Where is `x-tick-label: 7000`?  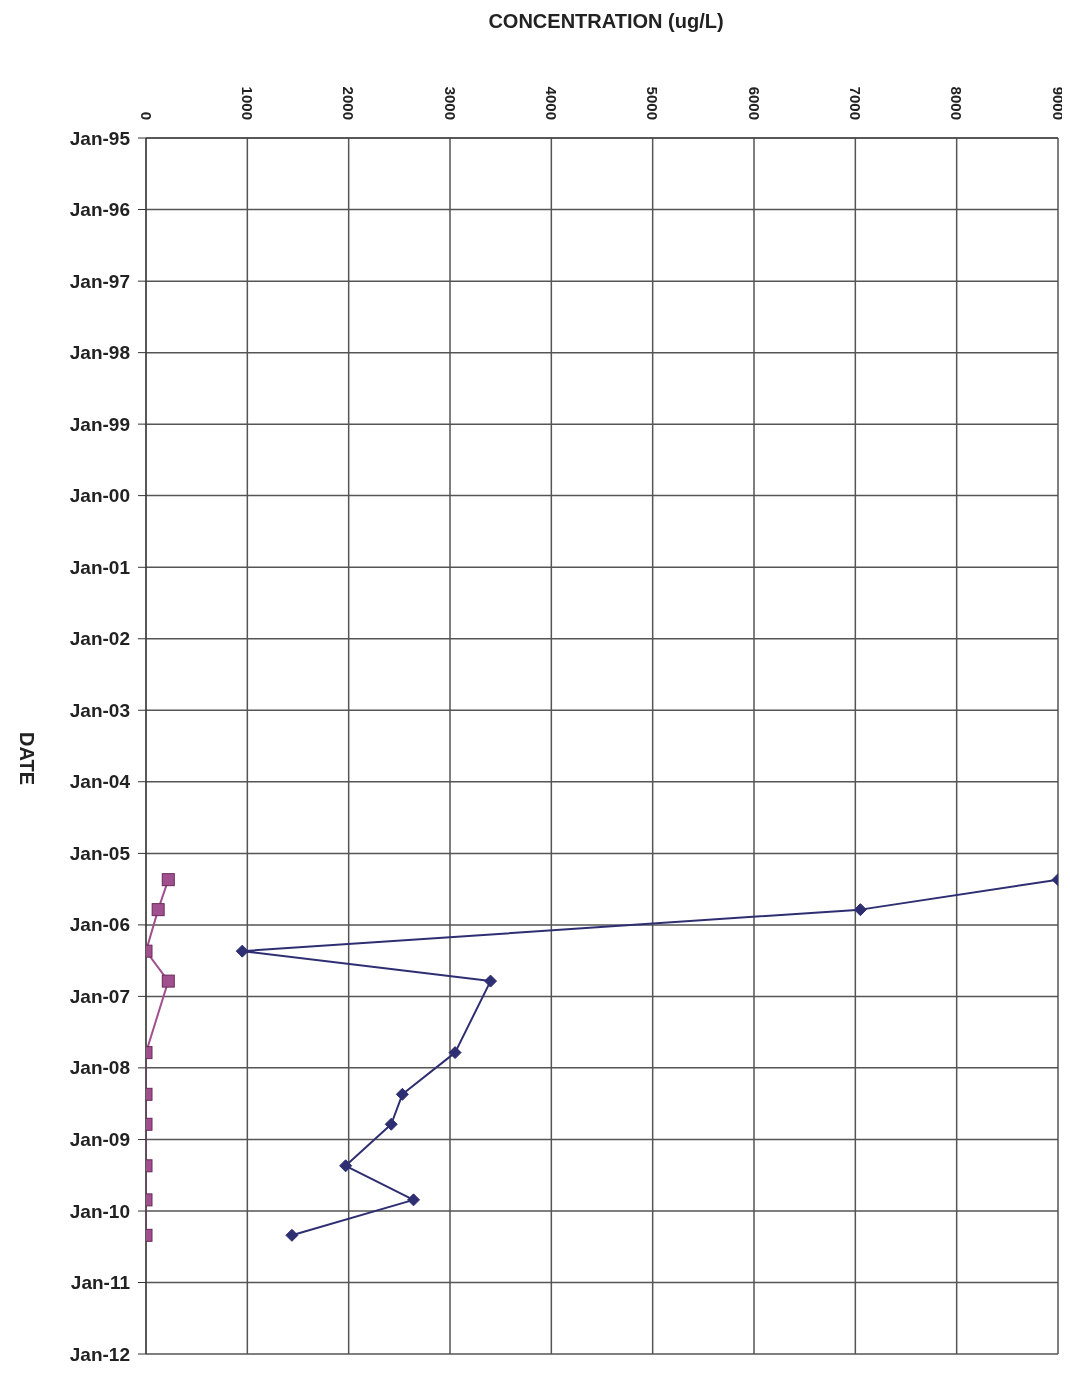
x-tick-label: 7000 is located at coordinates (855, 103).